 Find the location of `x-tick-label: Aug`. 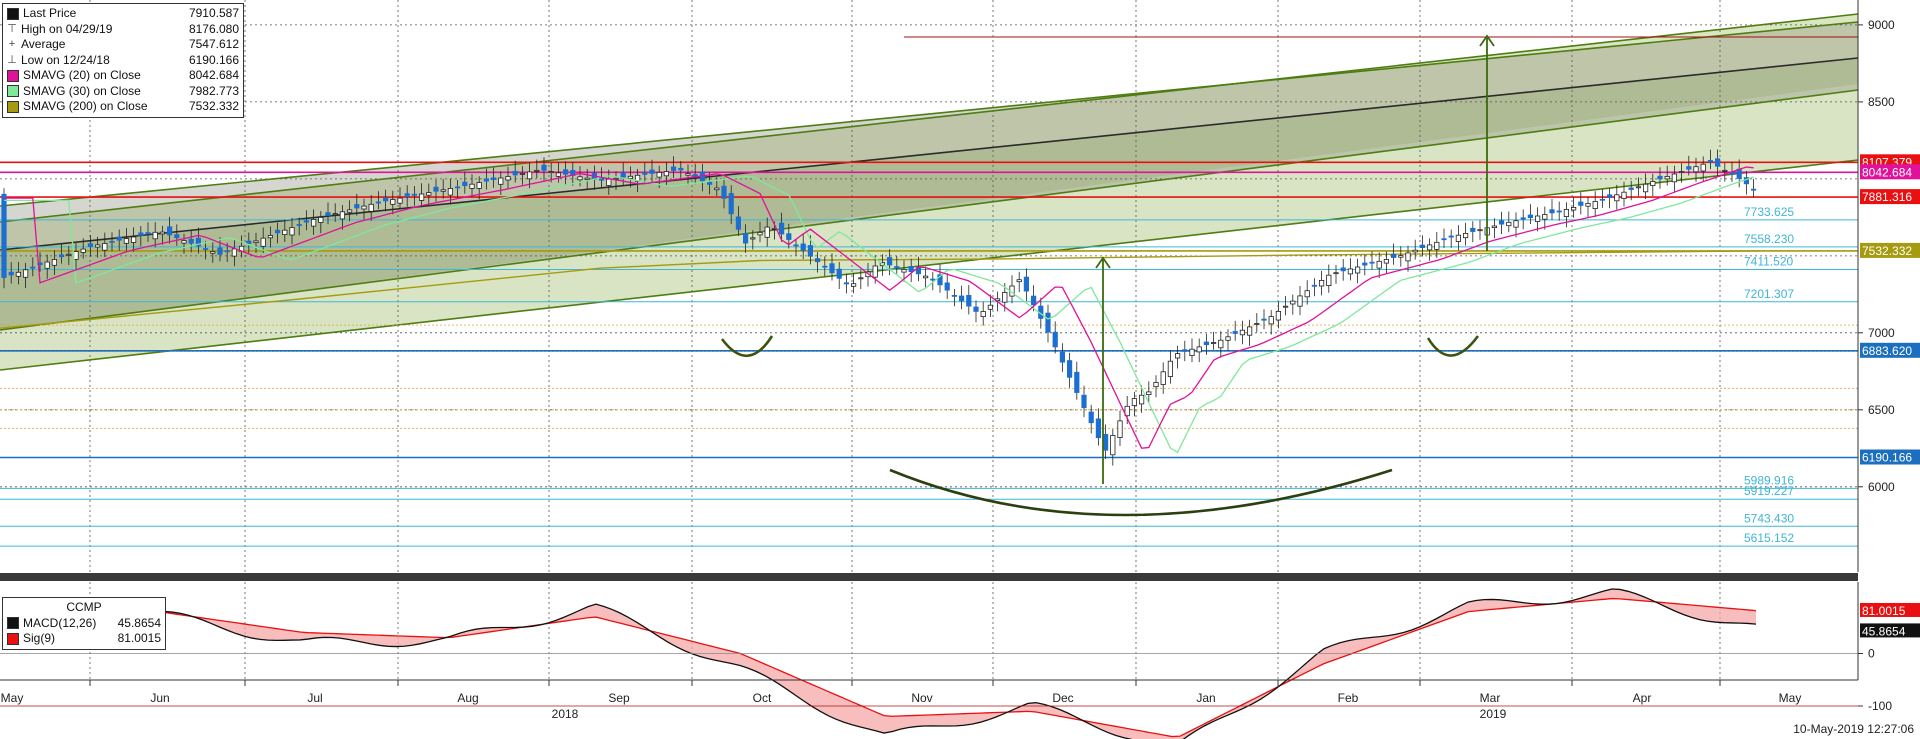

x-tick-label: Aug is located at coordinates (467, 698).